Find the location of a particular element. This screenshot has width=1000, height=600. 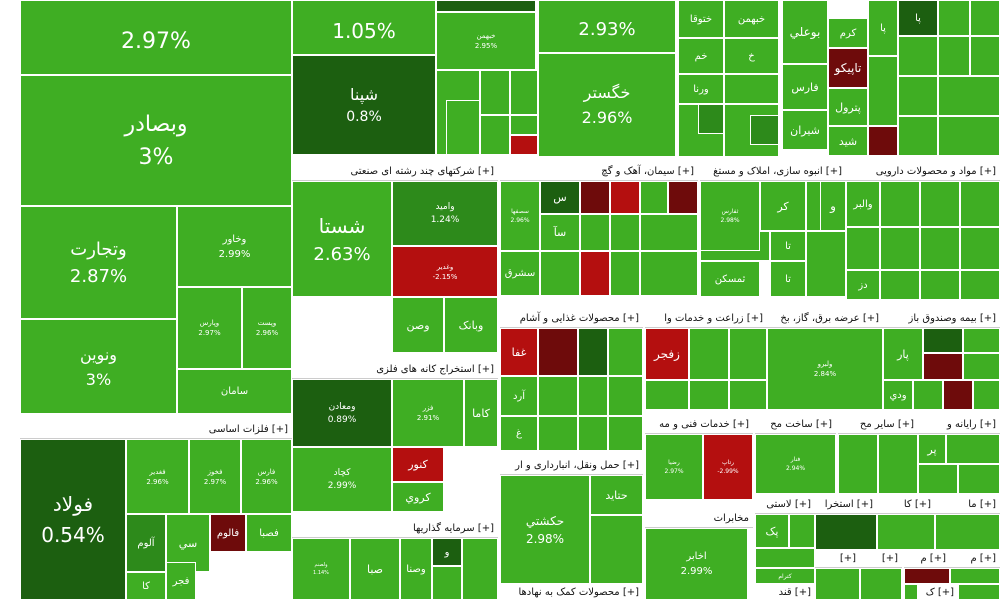

treemap-tile: بوعلي is located at coordinates (805, 32).